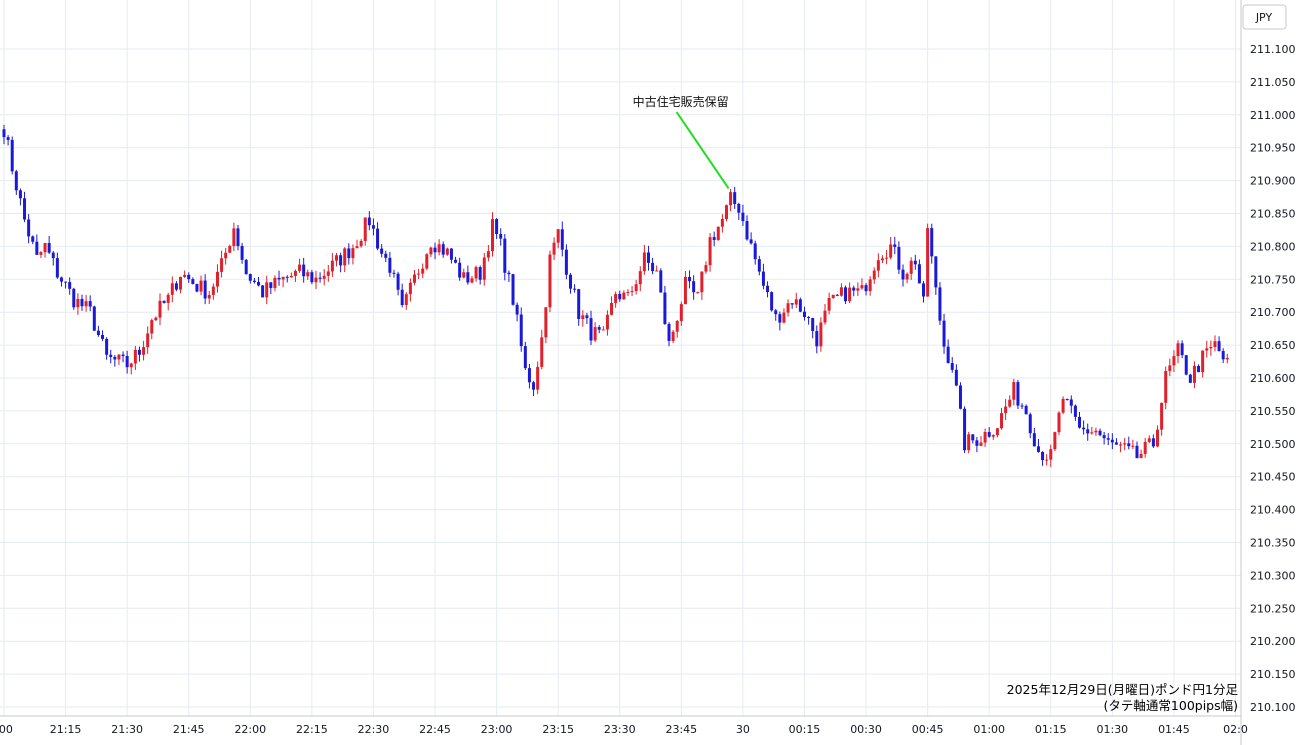  Describe the element at coordinates (66, 729) in the screenshot. I see `x-tick-label: 21:15` at that location.